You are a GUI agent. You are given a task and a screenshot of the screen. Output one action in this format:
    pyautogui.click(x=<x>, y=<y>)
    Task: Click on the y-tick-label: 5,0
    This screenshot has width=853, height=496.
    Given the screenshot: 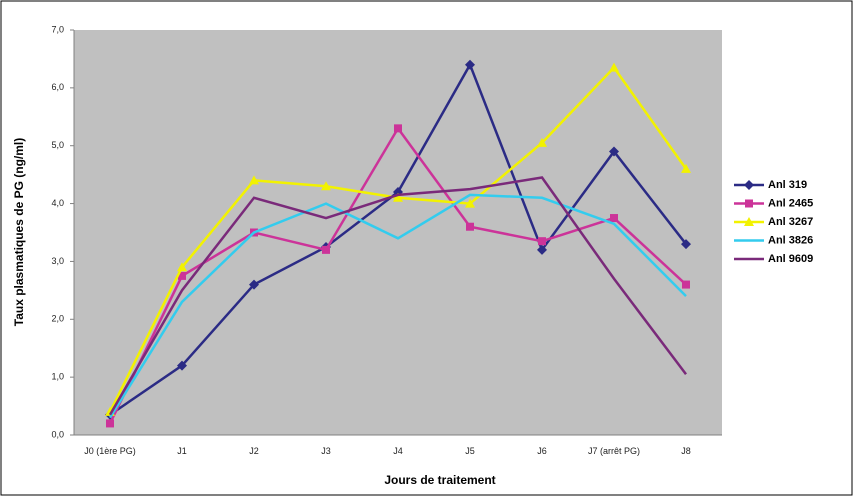 What is the action you would take?
    pyautogui.click(x=57, y=145)
    